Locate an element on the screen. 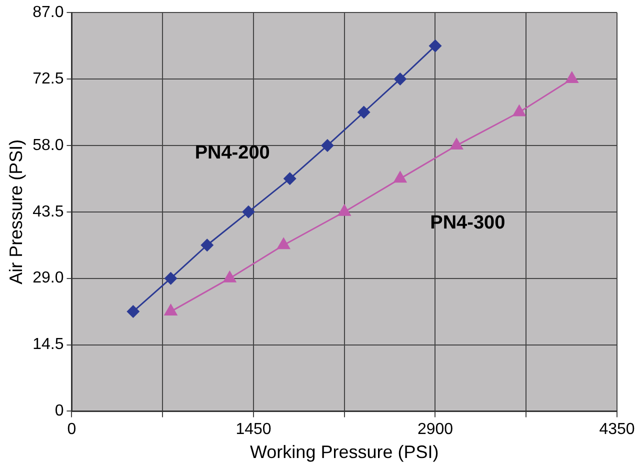 This screenshot has height=466, width=639. x-tick-label: 0 is located at coordinates (71, 429).